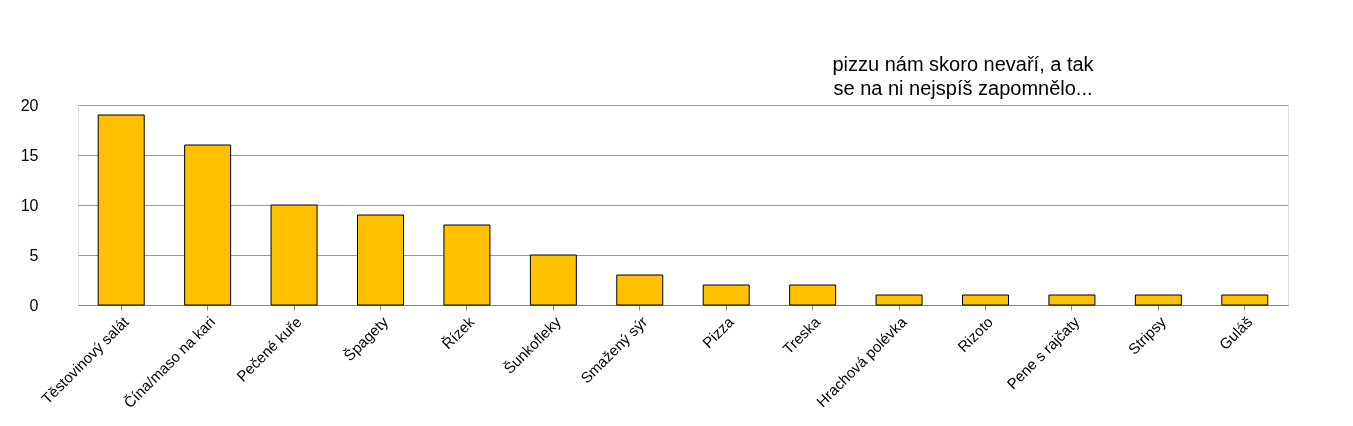  I want to click on y-tick-label: 5, so click(34, 255).